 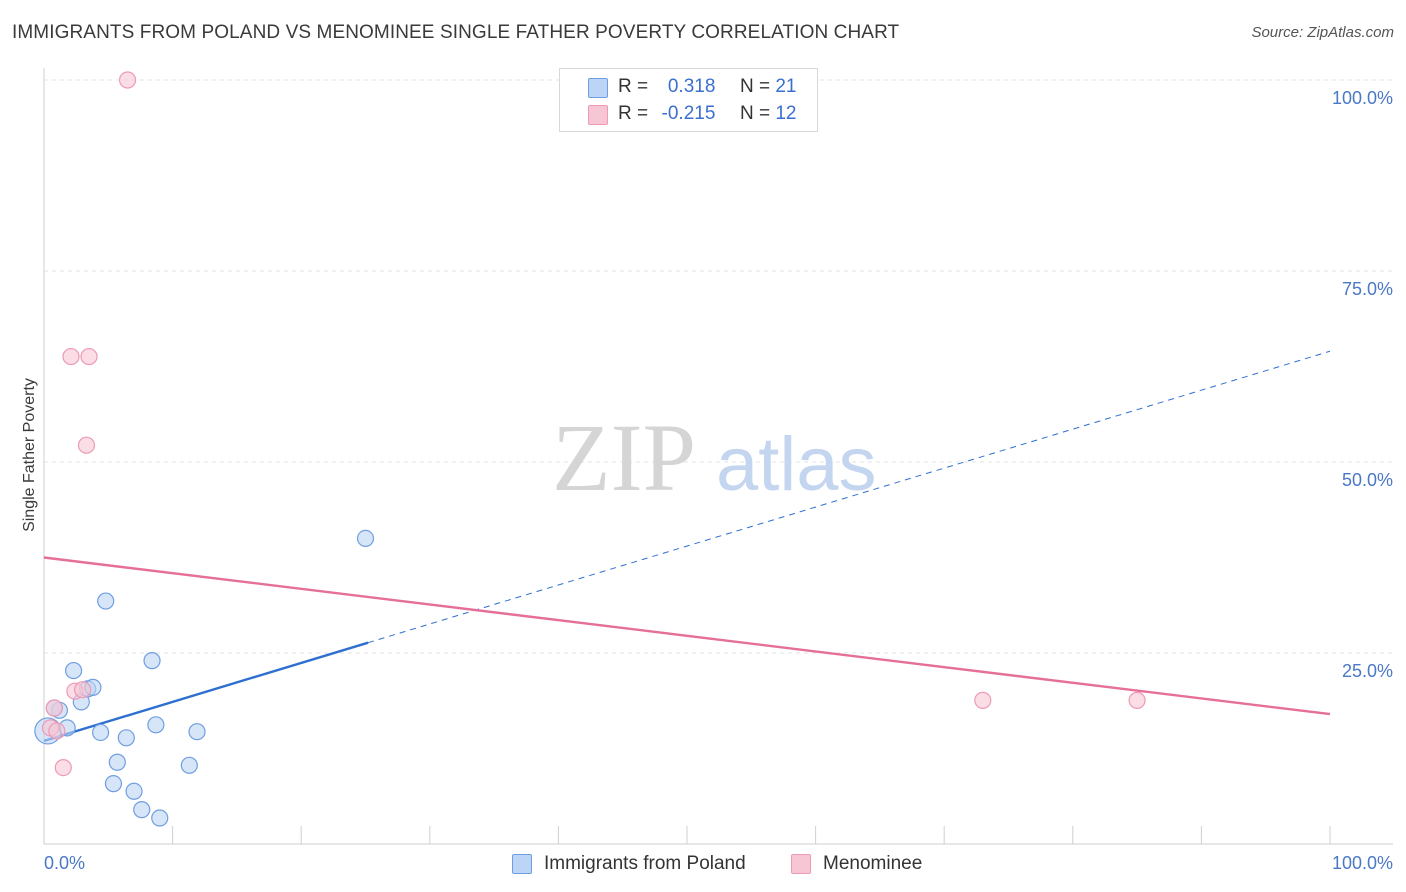 I want to click on x-tick-max: 100.0%, so click(x=1362, y=863).